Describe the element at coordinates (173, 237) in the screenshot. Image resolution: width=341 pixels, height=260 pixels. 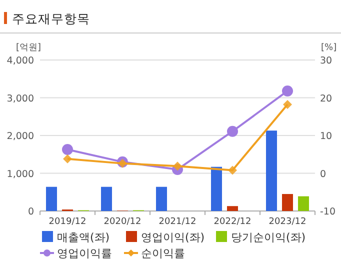
I see `legend-label: 영업이익(좌)` at that location.